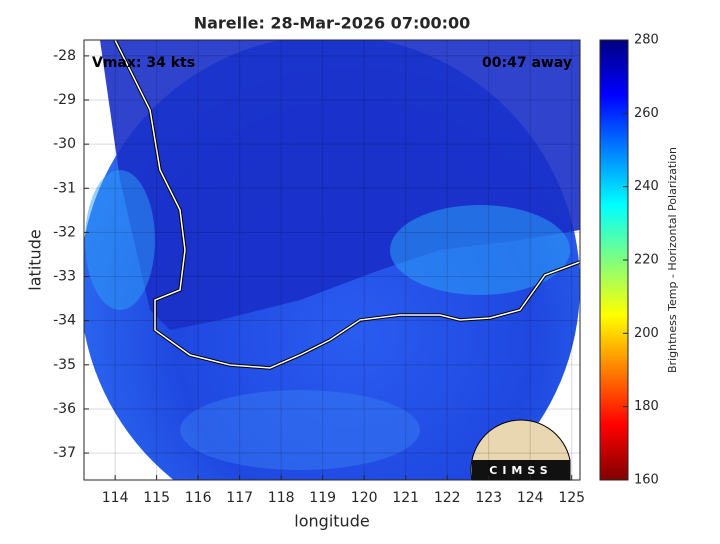 The image size is (720, 544). What do you see at coordinates (488, 498) in the screenshot?
I see `x-tick-label: 123` at bounding box center [488, 498].